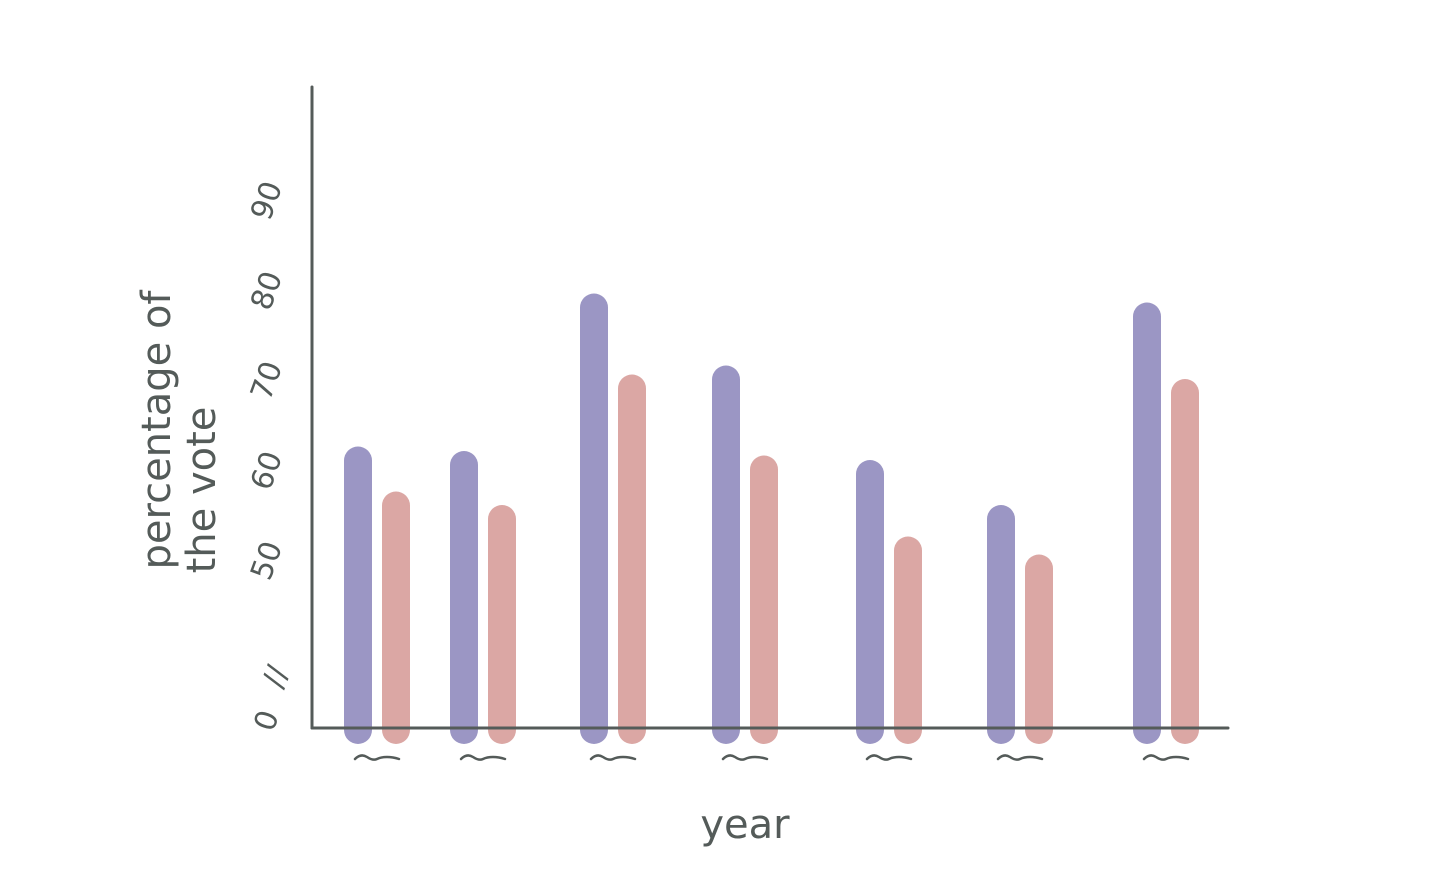 Image resolution: width=1444 pixels, height=874 pixels. What do you see at coordinates (202, 490) in the screenshot?
I see `y-axis-title-line-2: the vote` at bounding box center [202, 490].